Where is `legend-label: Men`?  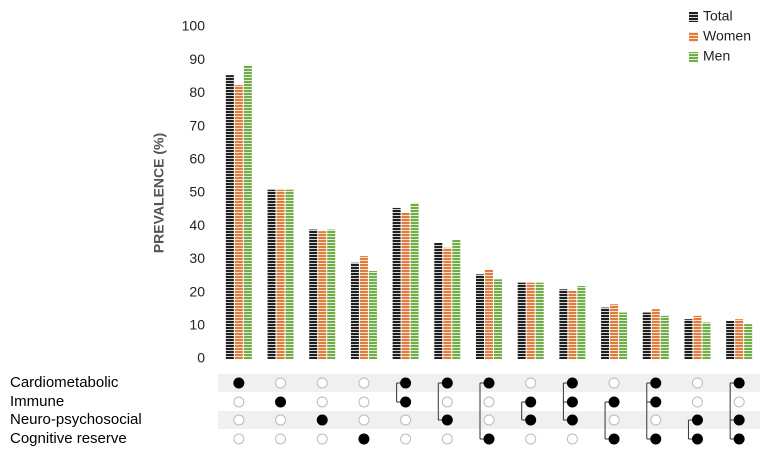
legend-label: Men is located at coordinates (716, 56).